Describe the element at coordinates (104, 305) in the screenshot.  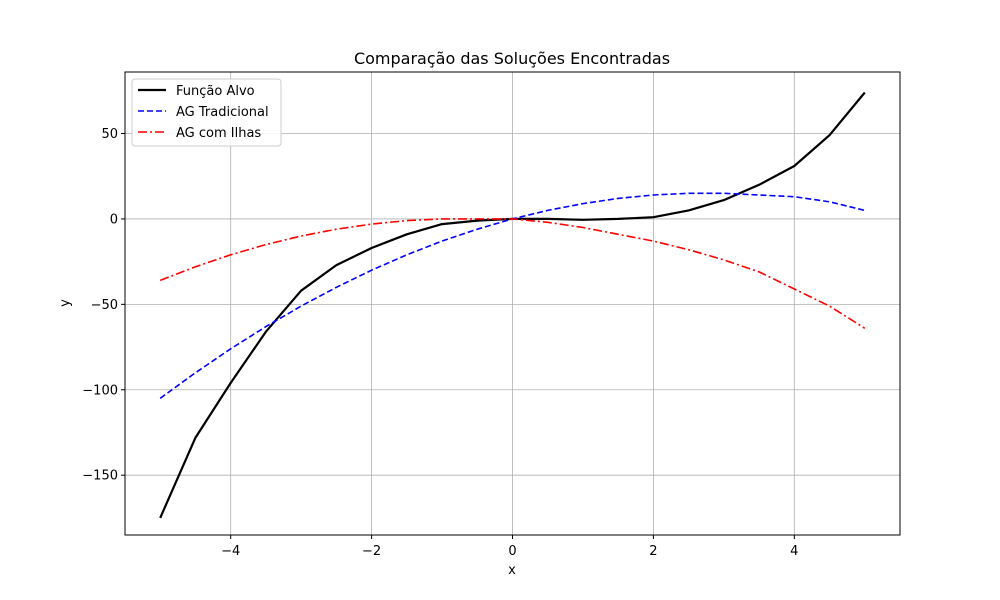
I see `y-tick-label: −50` at that location.